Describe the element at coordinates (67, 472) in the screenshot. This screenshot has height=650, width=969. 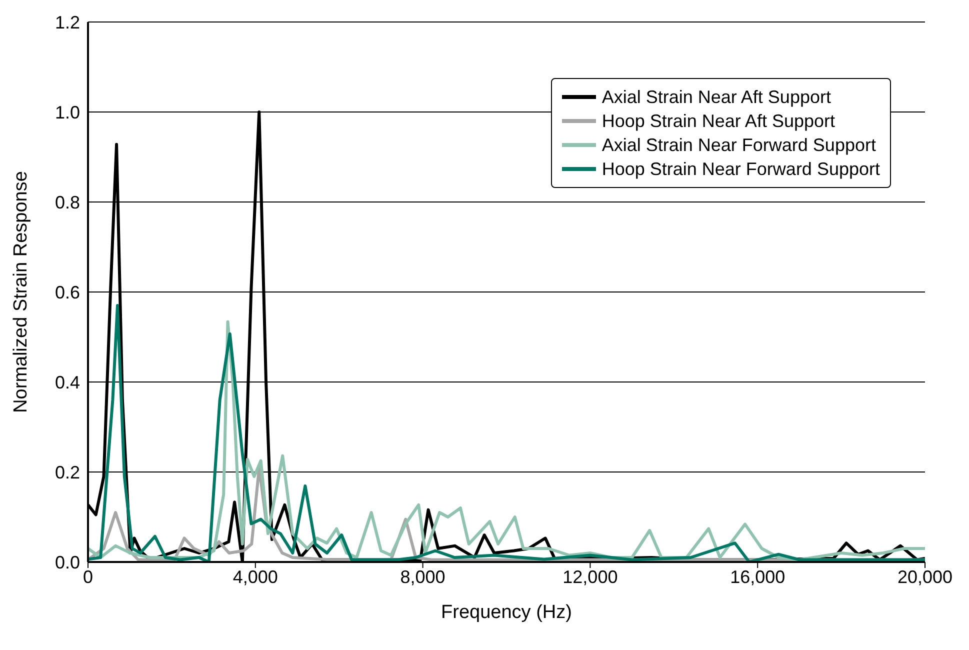
I see `y-tick-label: 0.2` at that location.